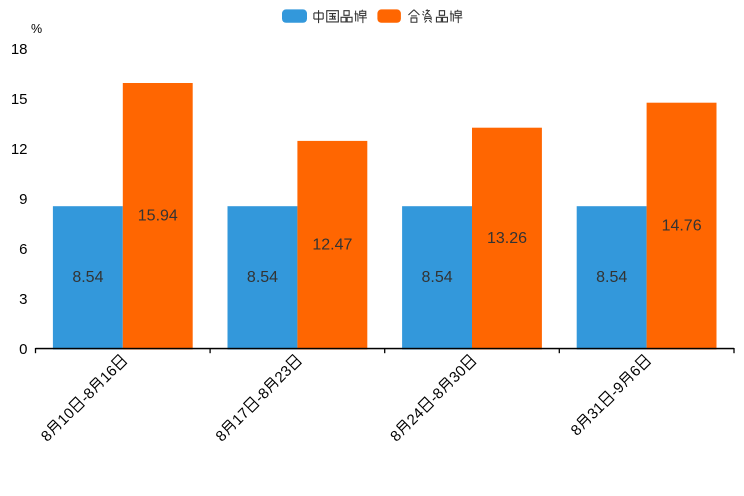 The height and width of the screenshot is (496, 744). What do you see at coordinates (19, 49) in the screenshot?
I see `svg-text: 18` at bounding box center [19, 49].